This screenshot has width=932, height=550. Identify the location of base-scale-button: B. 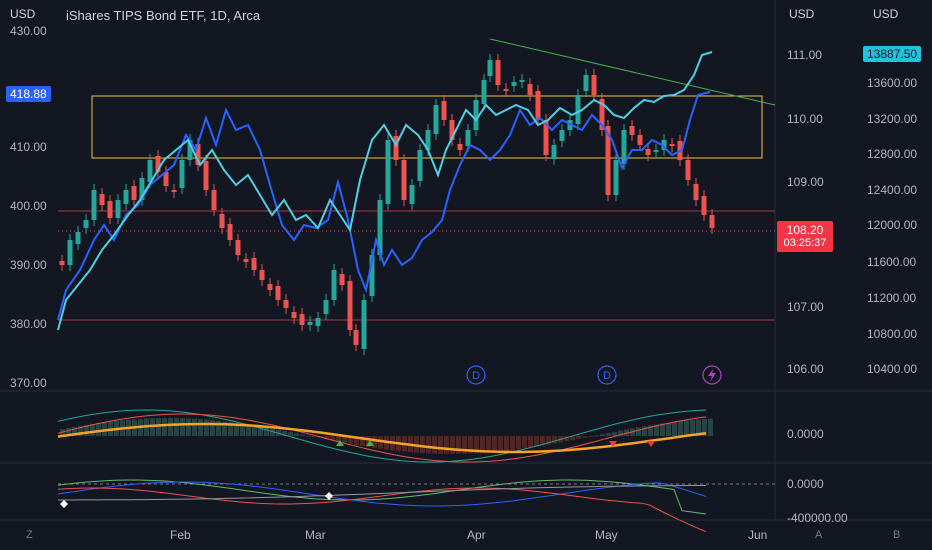
(897, 535).